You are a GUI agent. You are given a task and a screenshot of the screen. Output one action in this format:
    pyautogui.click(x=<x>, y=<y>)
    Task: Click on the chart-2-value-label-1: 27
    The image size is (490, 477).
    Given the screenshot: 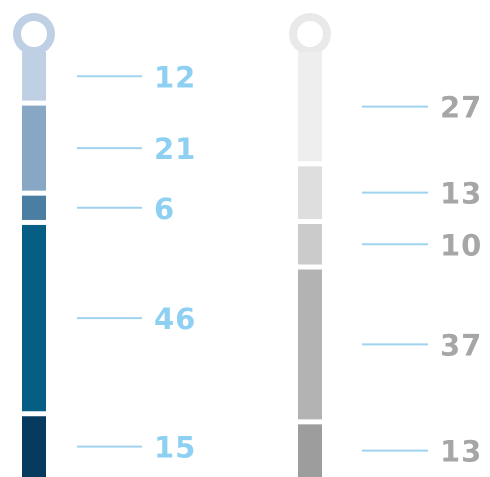 What is the action you would take?
    pyautogui.click(x=461, y=108)
    